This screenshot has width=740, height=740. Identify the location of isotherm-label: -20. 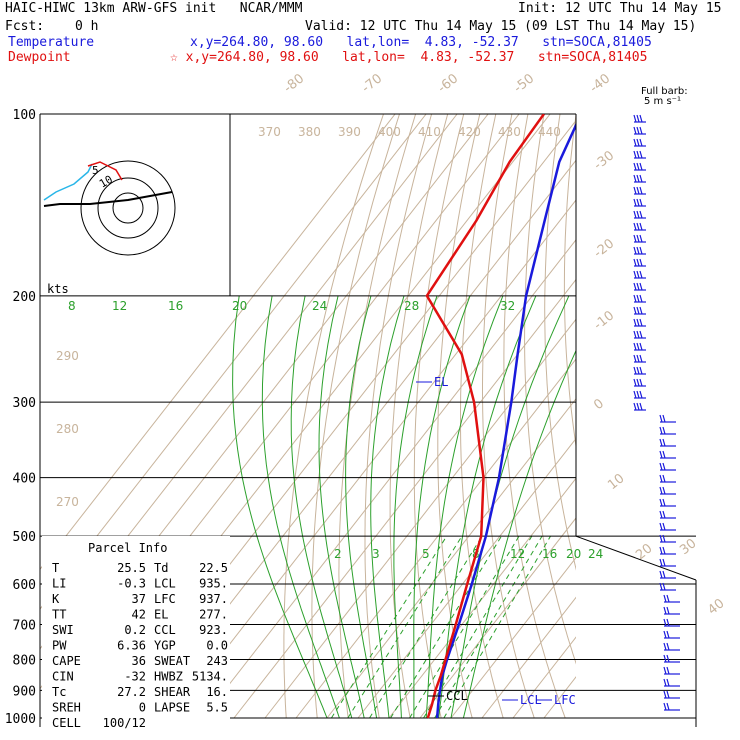
(604, 248).